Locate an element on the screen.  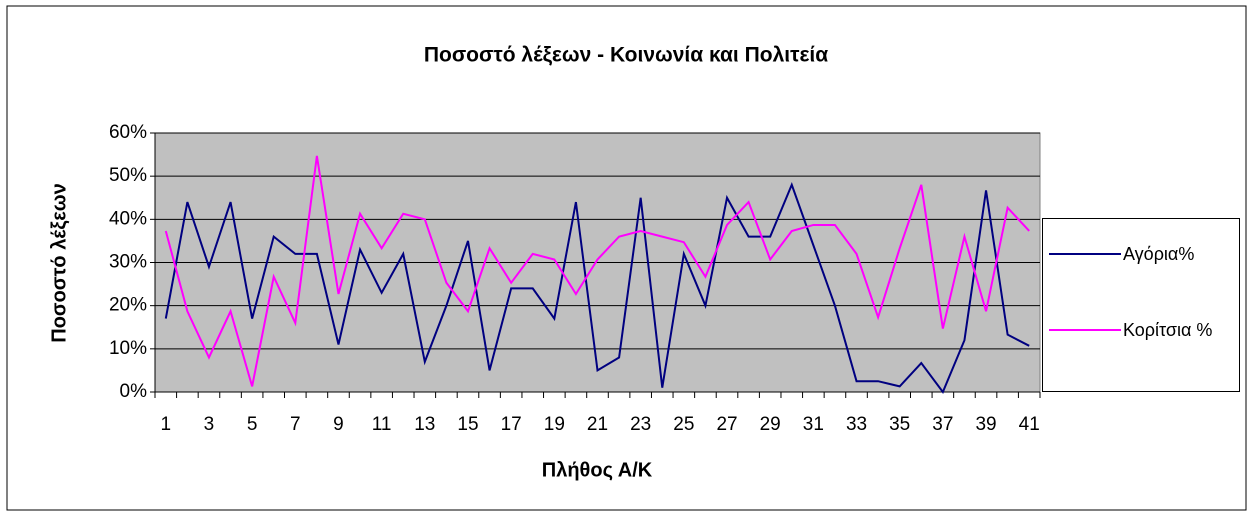
x-tick-label: 11 is located at coordinates (382, 424).